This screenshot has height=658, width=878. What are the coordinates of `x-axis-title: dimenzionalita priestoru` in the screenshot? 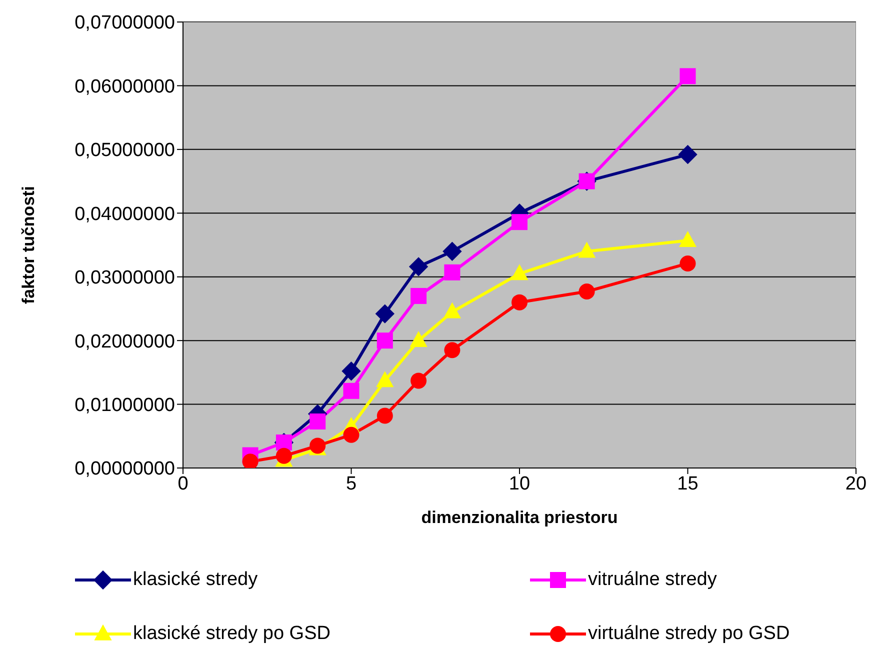 It's located at (519, 517).